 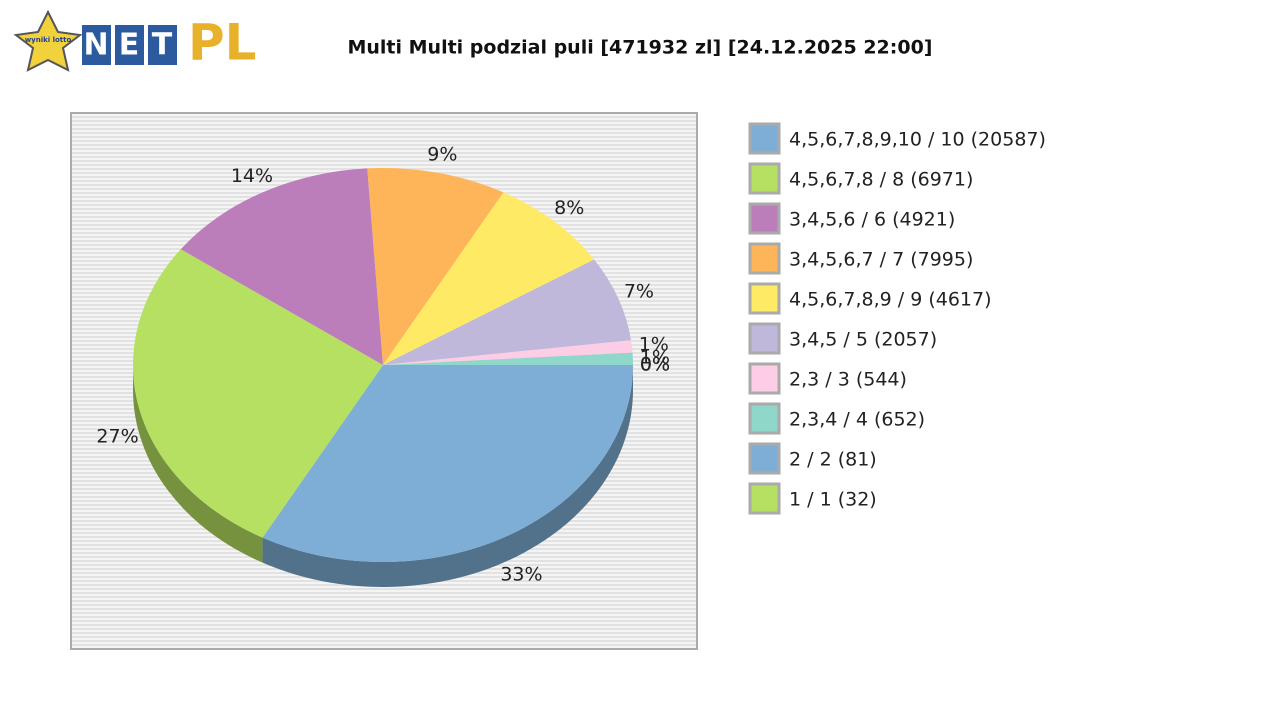 What do you see at coordinates (881, 260) in the screenshot?
I see `legend-label: 3,4,5,6,7 / 7 (7995)` at bounding box center [881, 260].